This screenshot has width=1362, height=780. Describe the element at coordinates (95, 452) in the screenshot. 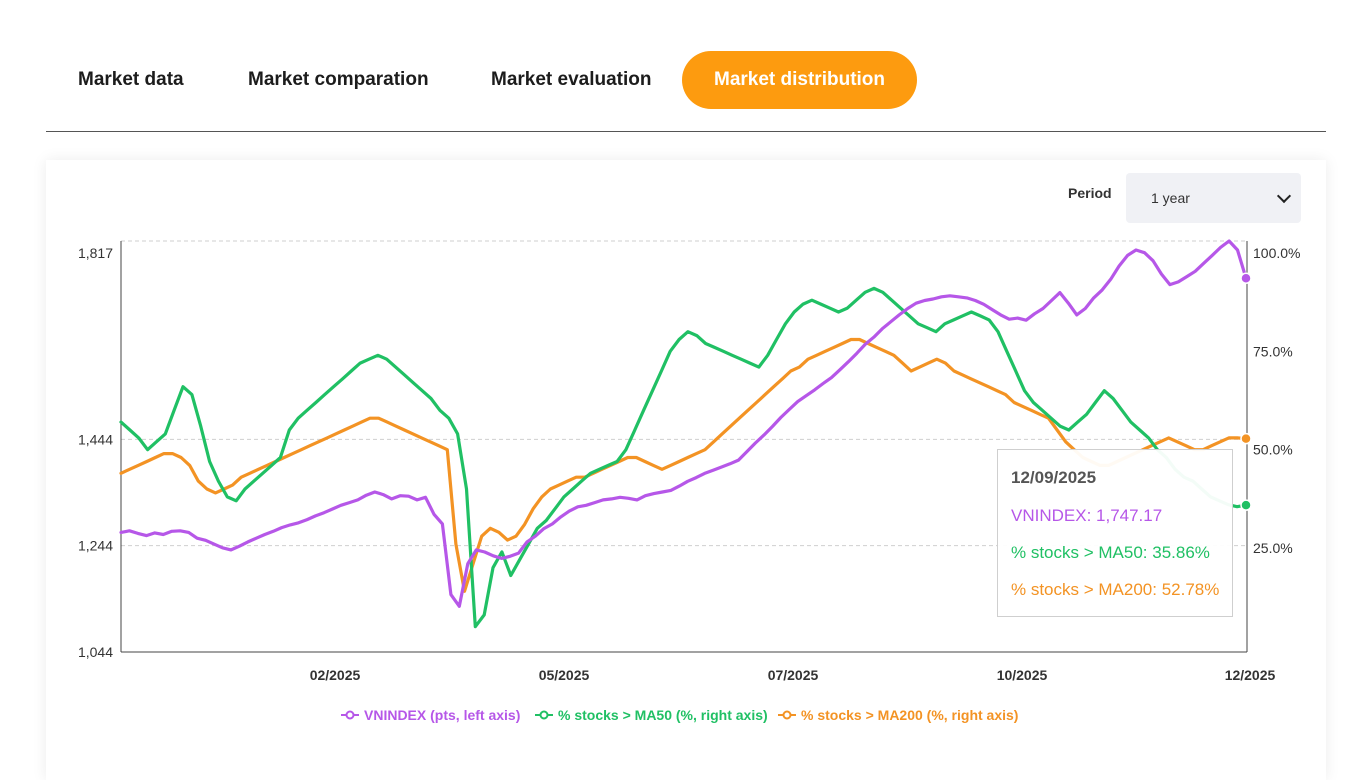

I see `left-axis-ticks: 1,817 1,444 1,244 1,044` at that location.